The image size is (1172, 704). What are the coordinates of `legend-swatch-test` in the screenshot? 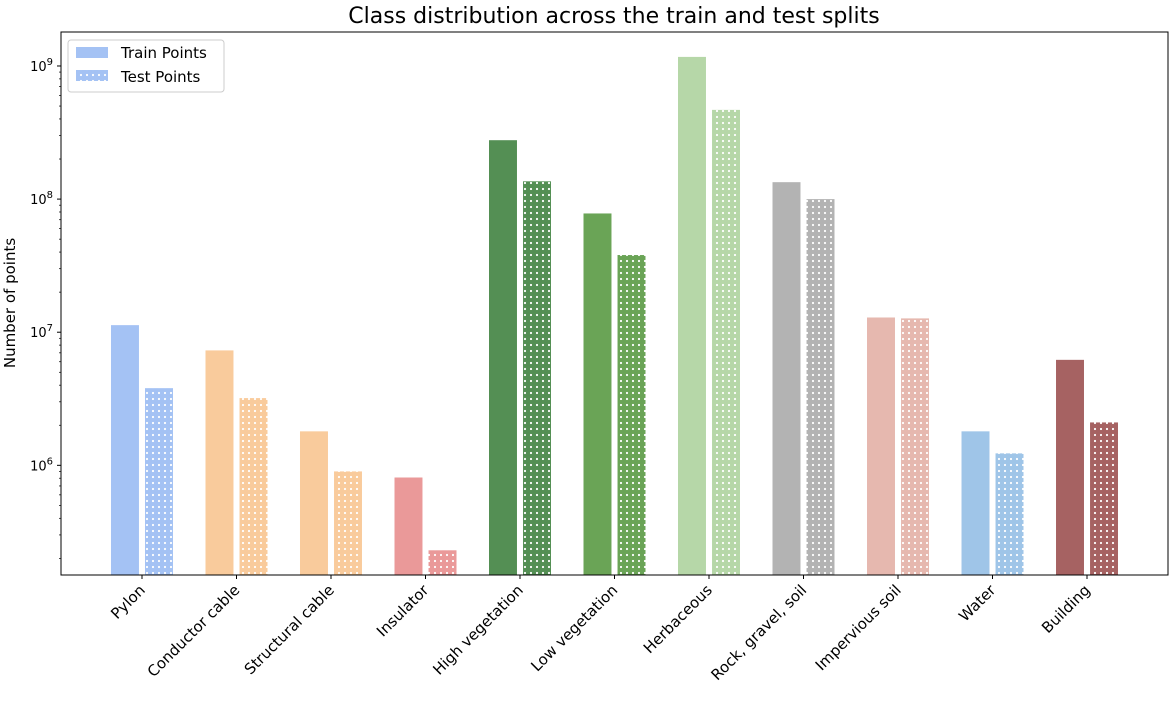 It's located at (92, 75).